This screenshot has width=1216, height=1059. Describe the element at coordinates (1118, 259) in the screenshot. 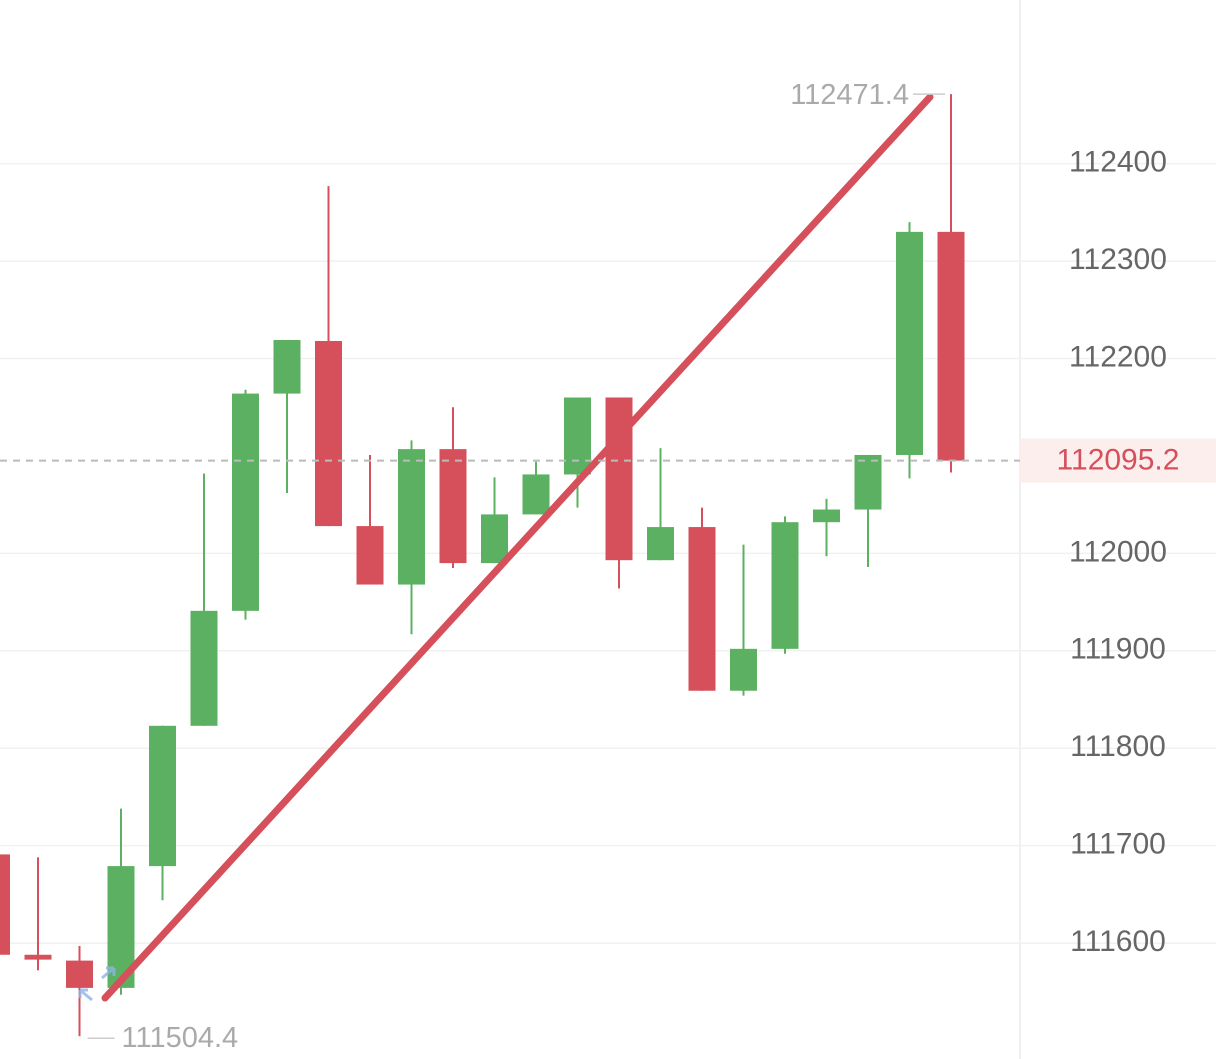

I see `y-tick-label: 112300` at that location.